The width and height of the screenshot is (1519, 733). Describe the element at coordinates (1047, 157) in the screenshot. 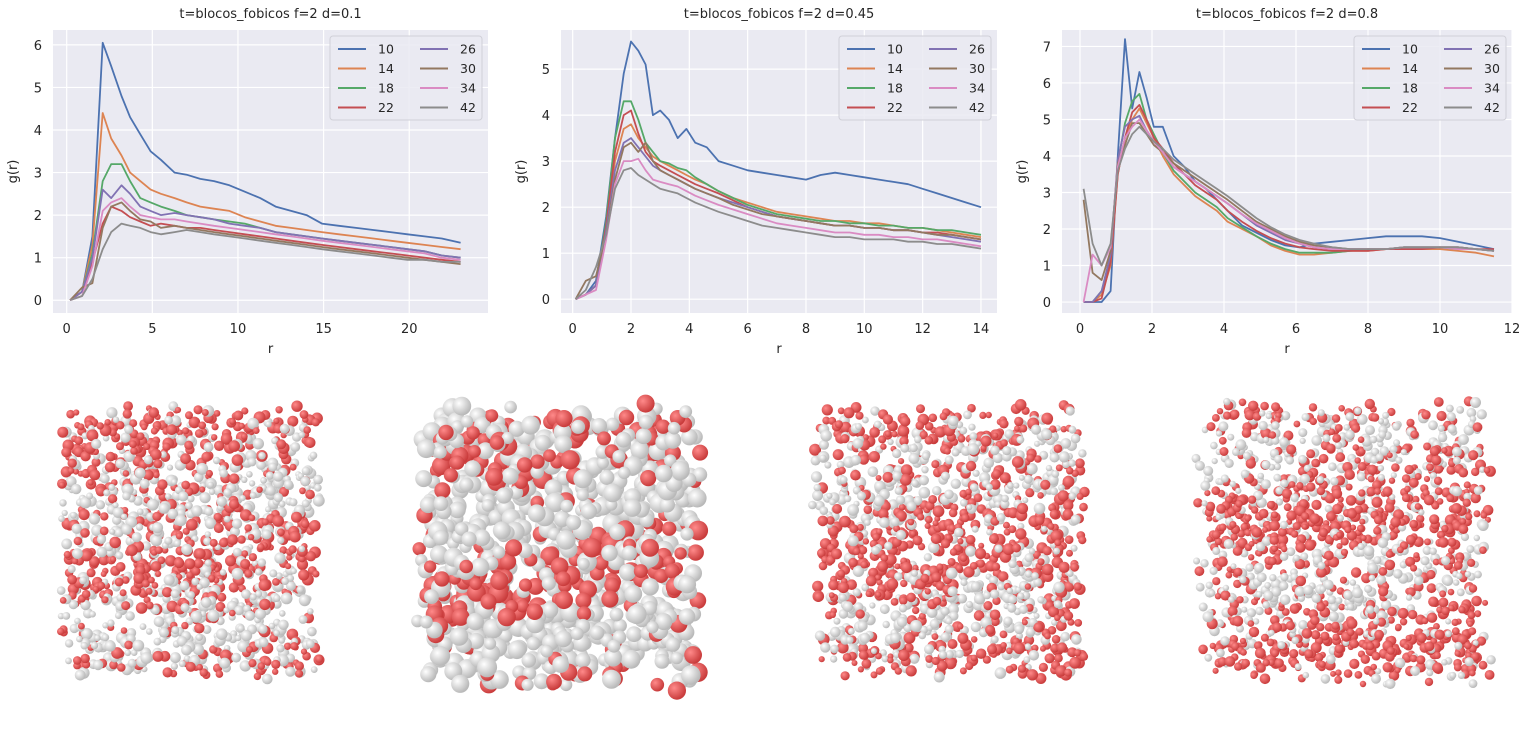

I see `y-tick-label: 4` at that location.